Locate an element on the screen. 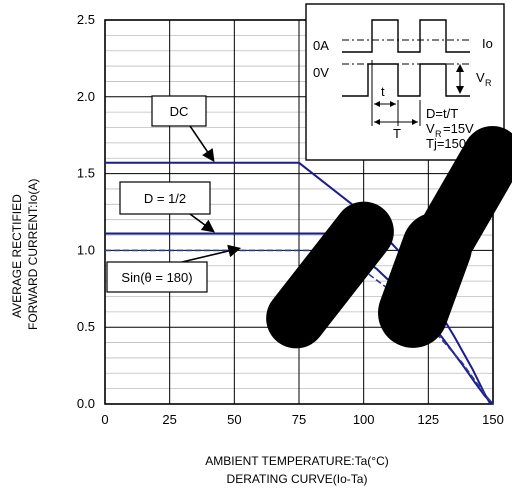 The width and height of the screenshot is (512, 501). inset-label-0V: 0V is located at coordinates (321, 72).